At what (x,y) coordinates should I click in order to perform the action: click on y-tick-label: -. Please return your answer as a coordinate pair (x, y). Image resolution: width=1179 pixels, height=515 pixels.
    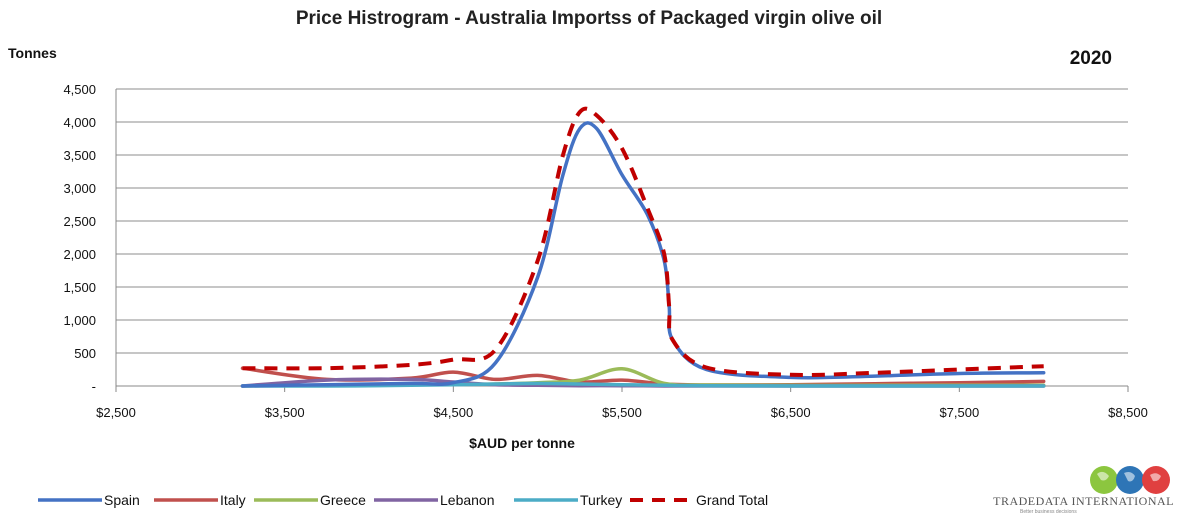
    Looking at the image, I should click on (94, 386).